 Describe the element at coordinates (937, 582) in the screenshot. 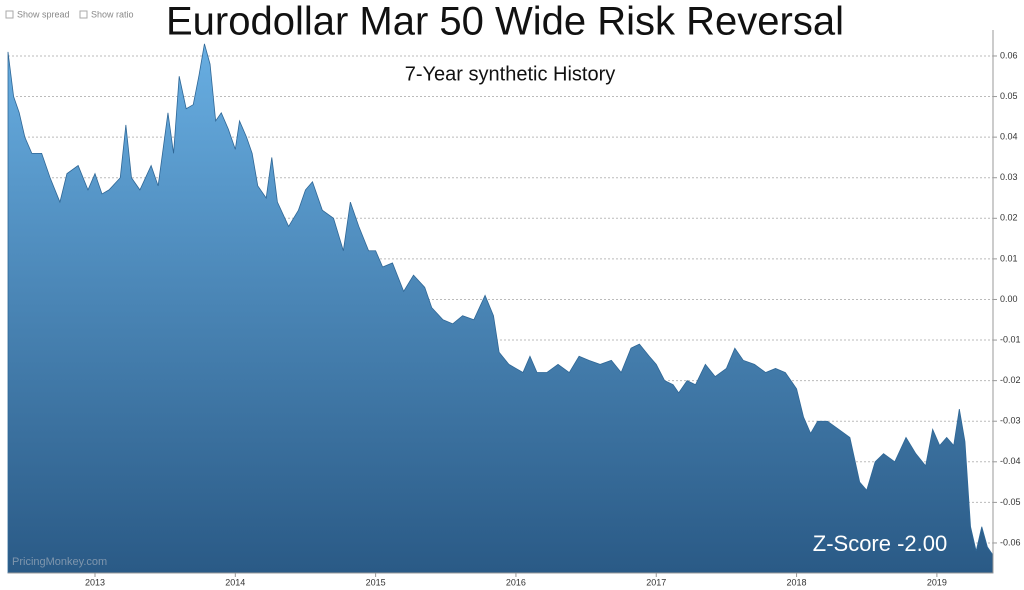

I see `x-tick-label: 2019` at that location.